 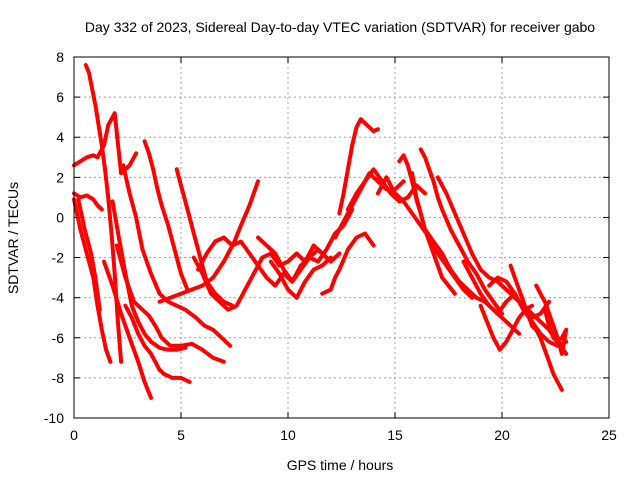 I want to click on data-series-s16, so click(x=292, y=259).